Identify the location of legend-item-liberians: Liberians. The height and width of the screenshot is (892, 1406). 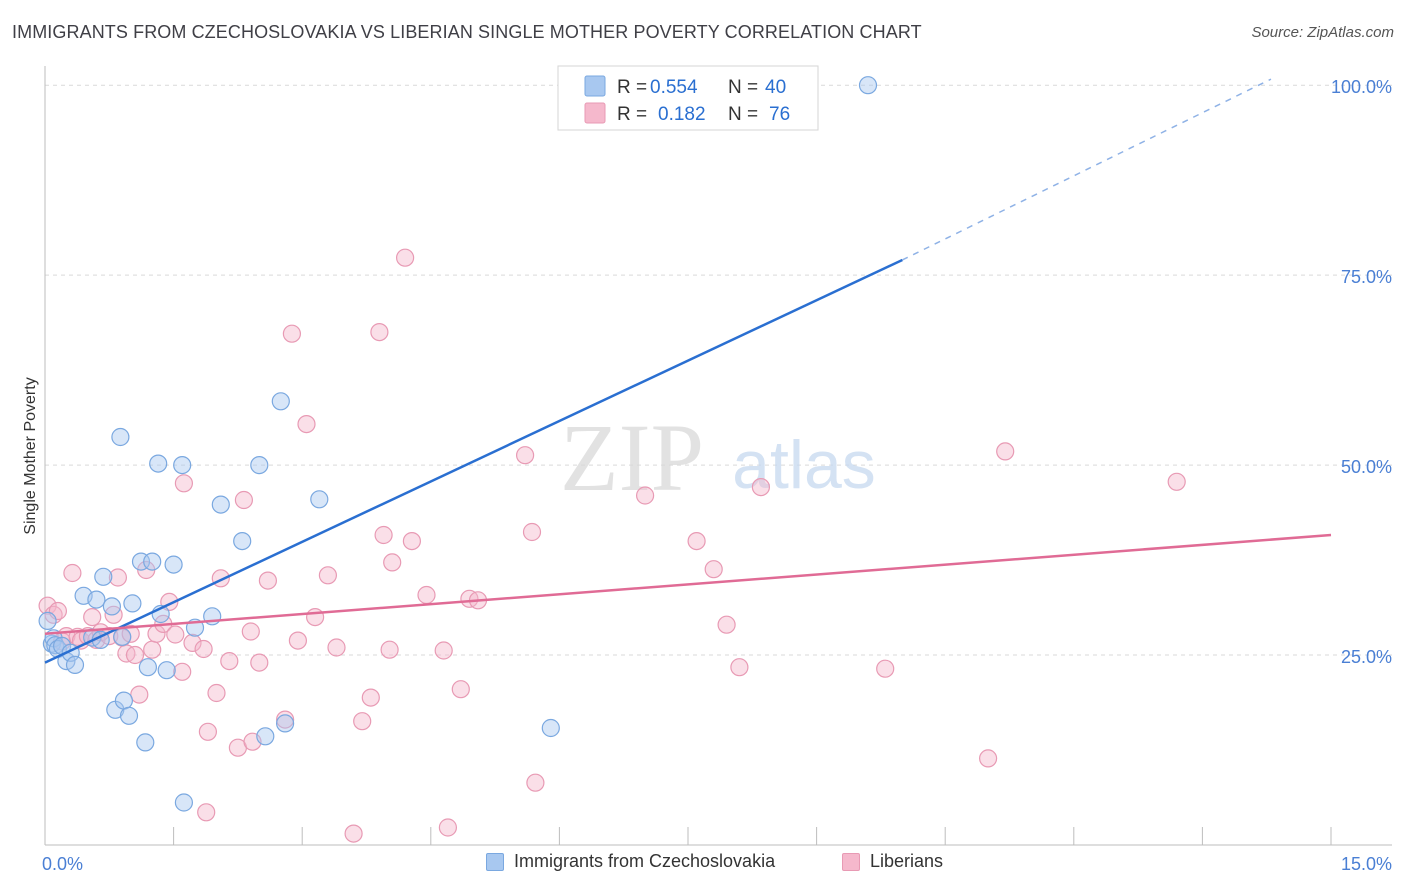
(892, 861).